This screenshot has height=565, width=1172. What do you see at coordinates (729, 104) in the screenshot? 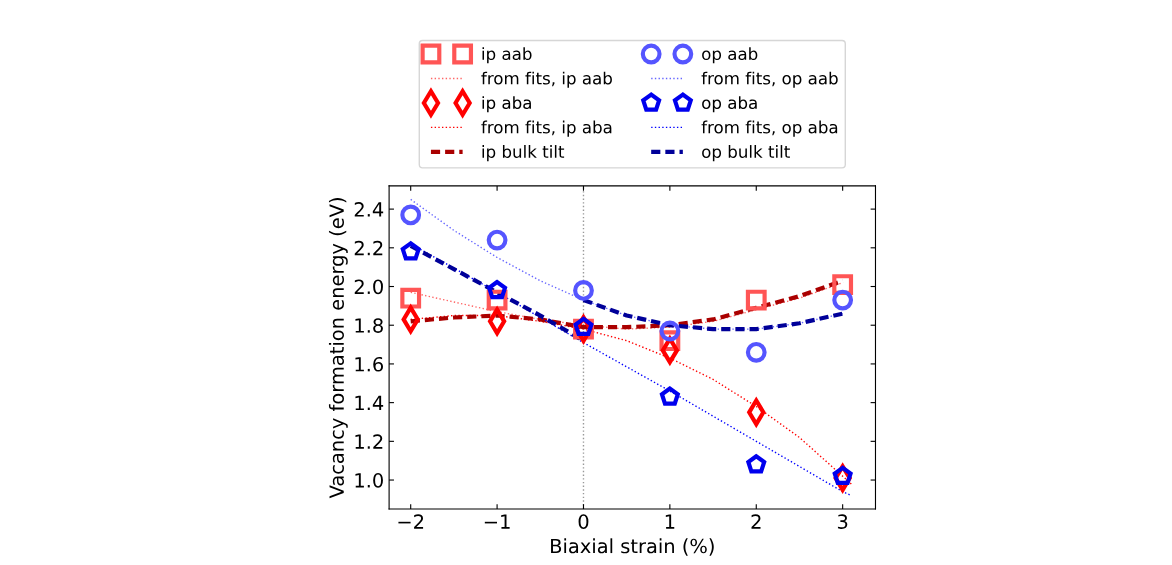
I see `legend-label: op aba` at bounding box center [729, 104].